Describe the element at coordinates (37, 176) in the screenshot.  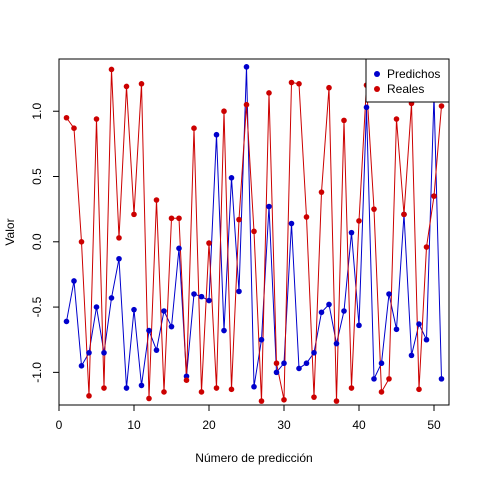
I see `y-tick-label: 0.5` at that location.